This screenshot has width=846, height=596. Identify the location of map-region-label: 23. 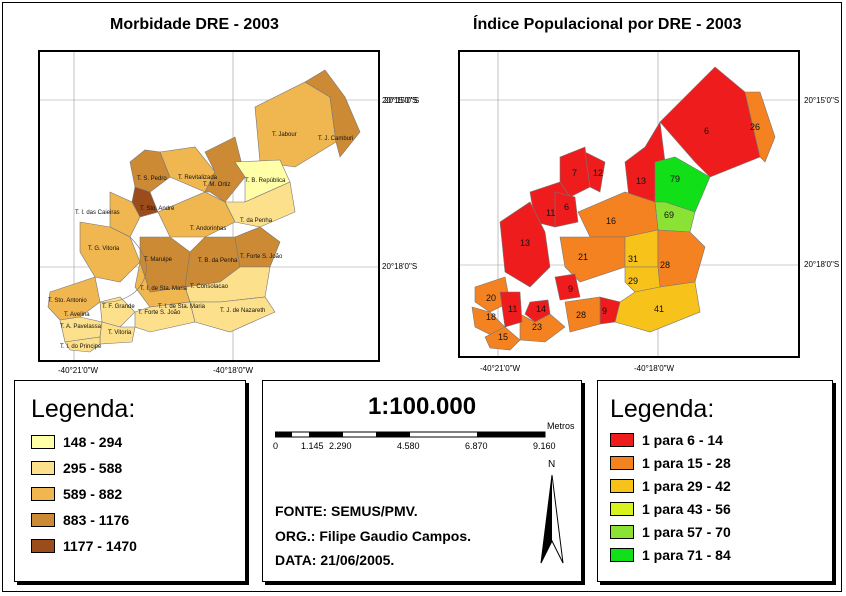
(537, 327).